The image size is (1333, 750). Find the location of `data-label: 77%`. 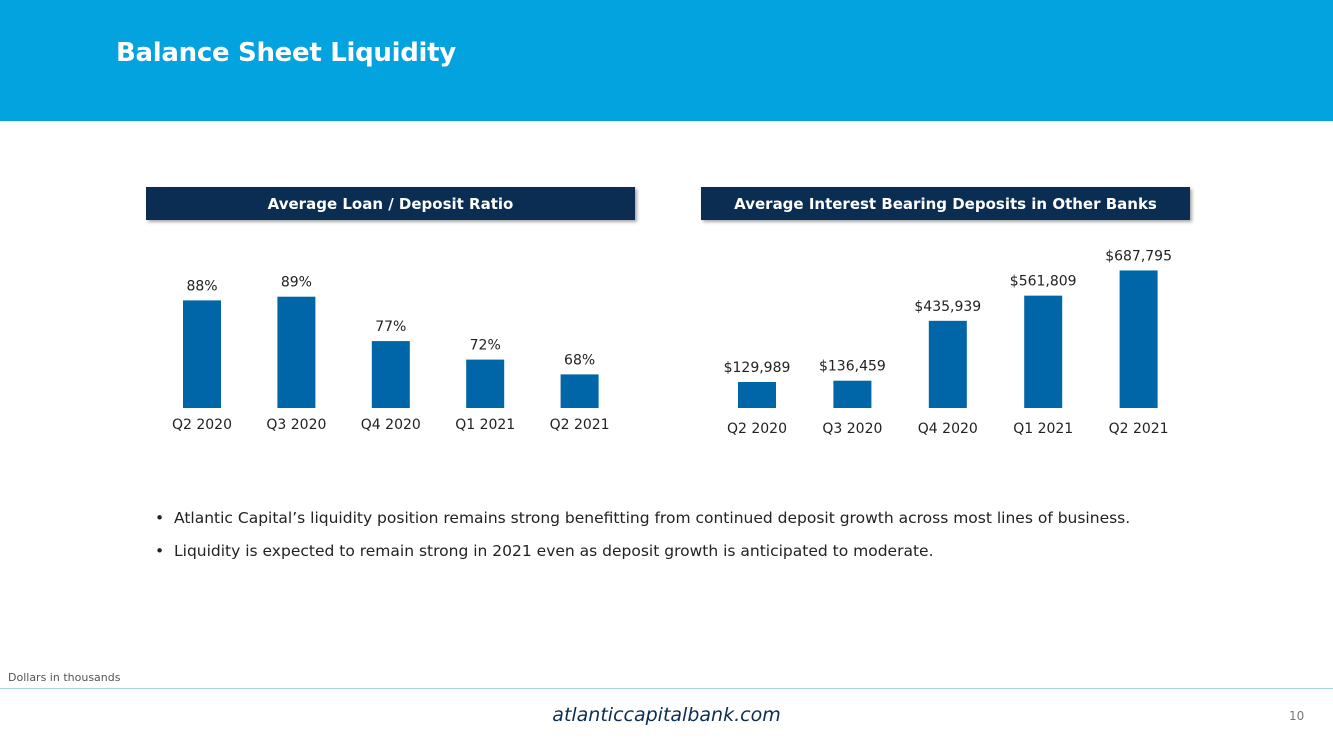

data-label: 77% is located at coordinates (390, 327).